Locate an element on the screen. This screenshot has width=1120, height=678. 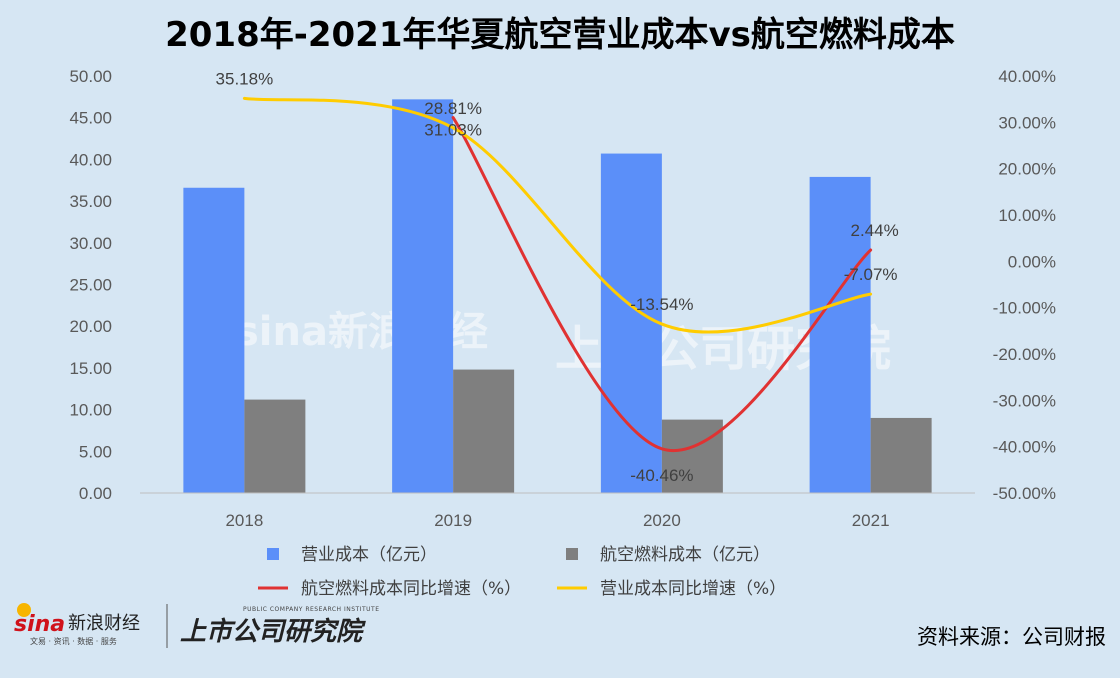
y-left-tick-label: 30.00 is located at coordinates (90, 243).